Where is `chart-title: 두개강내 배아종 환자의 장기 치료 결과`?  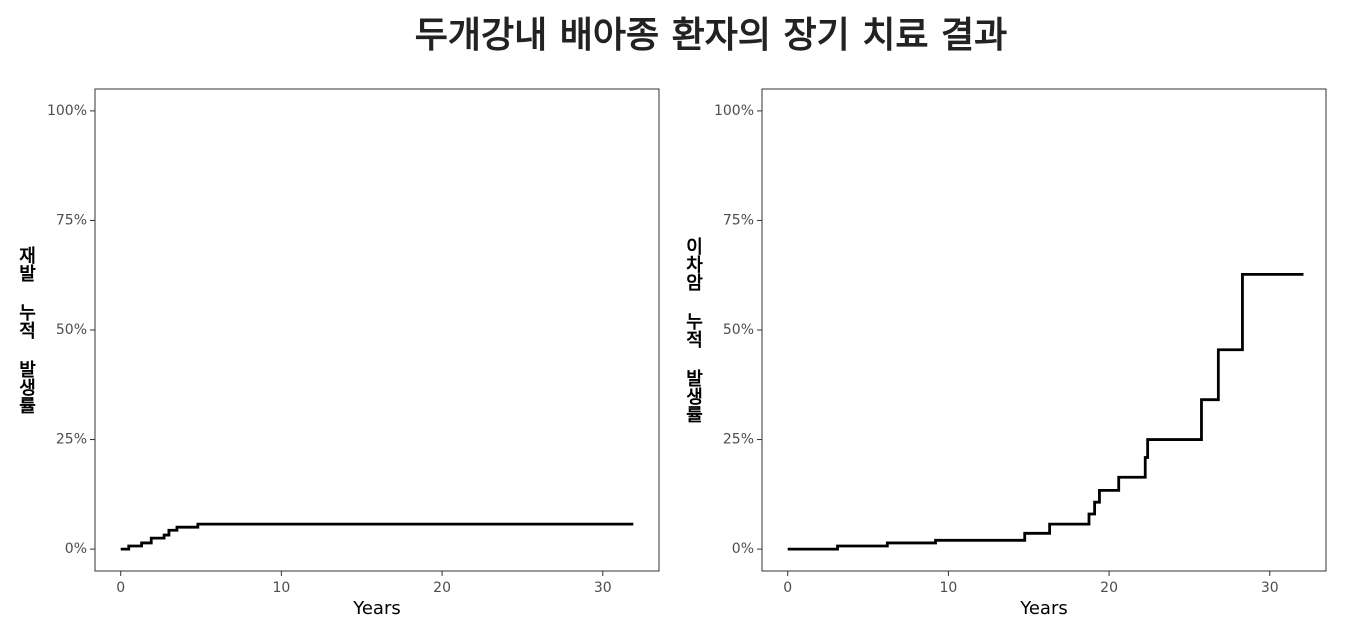 chart-title: 두개강내 배아종 환자의 장기 치료 결과 is located at coordinates (711, 35).